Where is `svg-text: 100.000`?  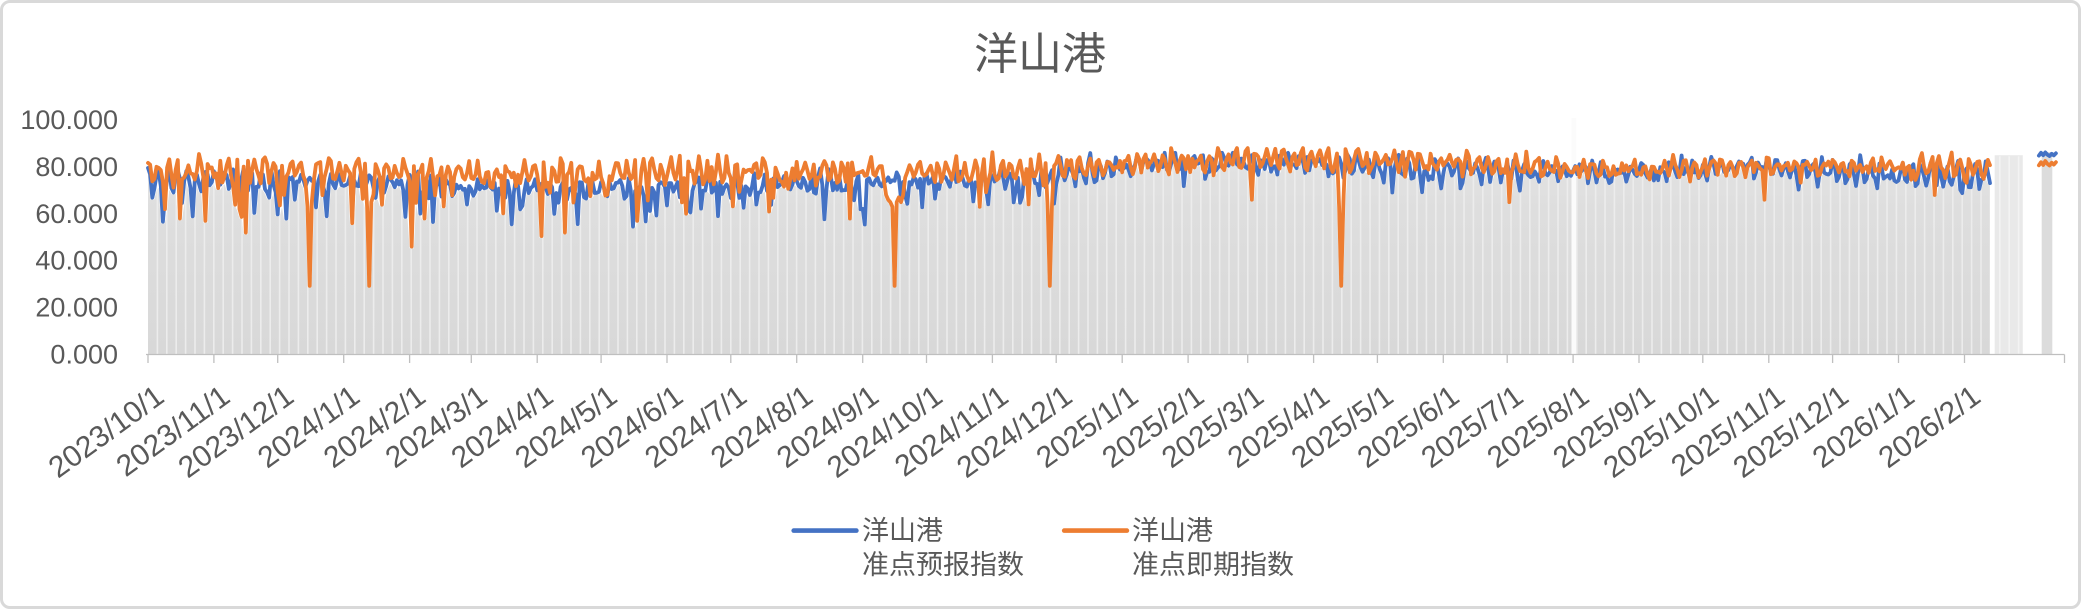
svg-text: 100.000 is located at coordinates (69, 120).